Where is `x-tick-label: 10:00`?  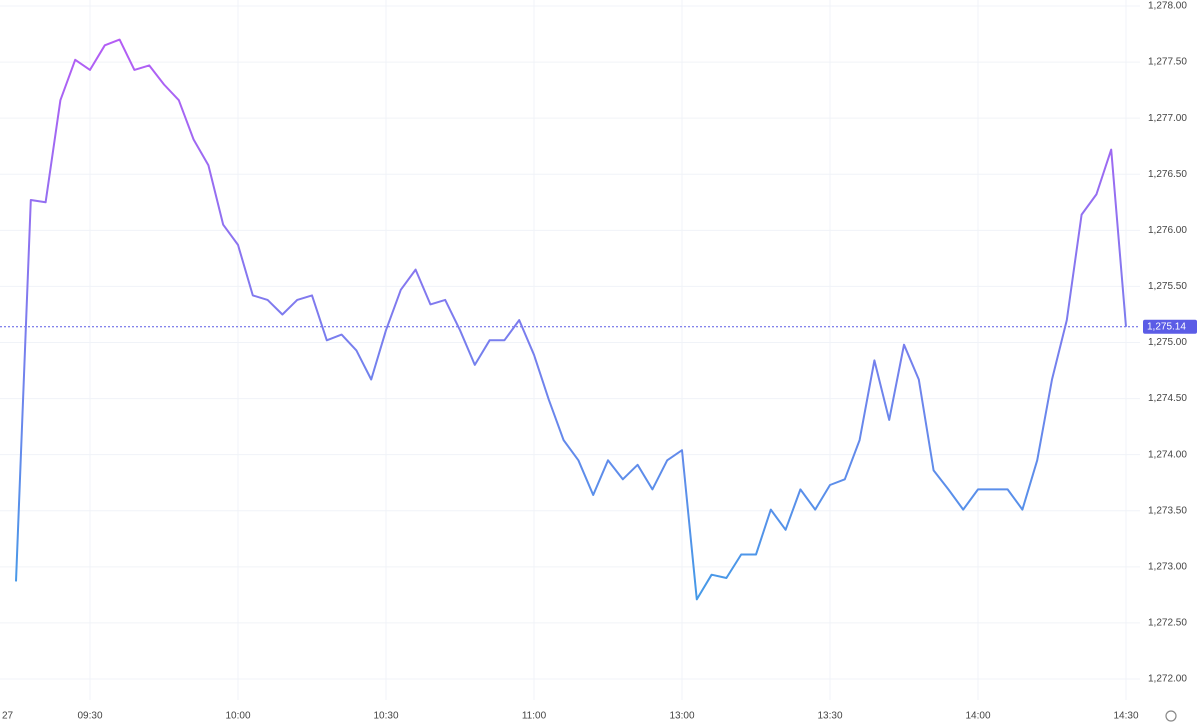
x-tick-label: 10:00 is located at coordinates (237, 716).